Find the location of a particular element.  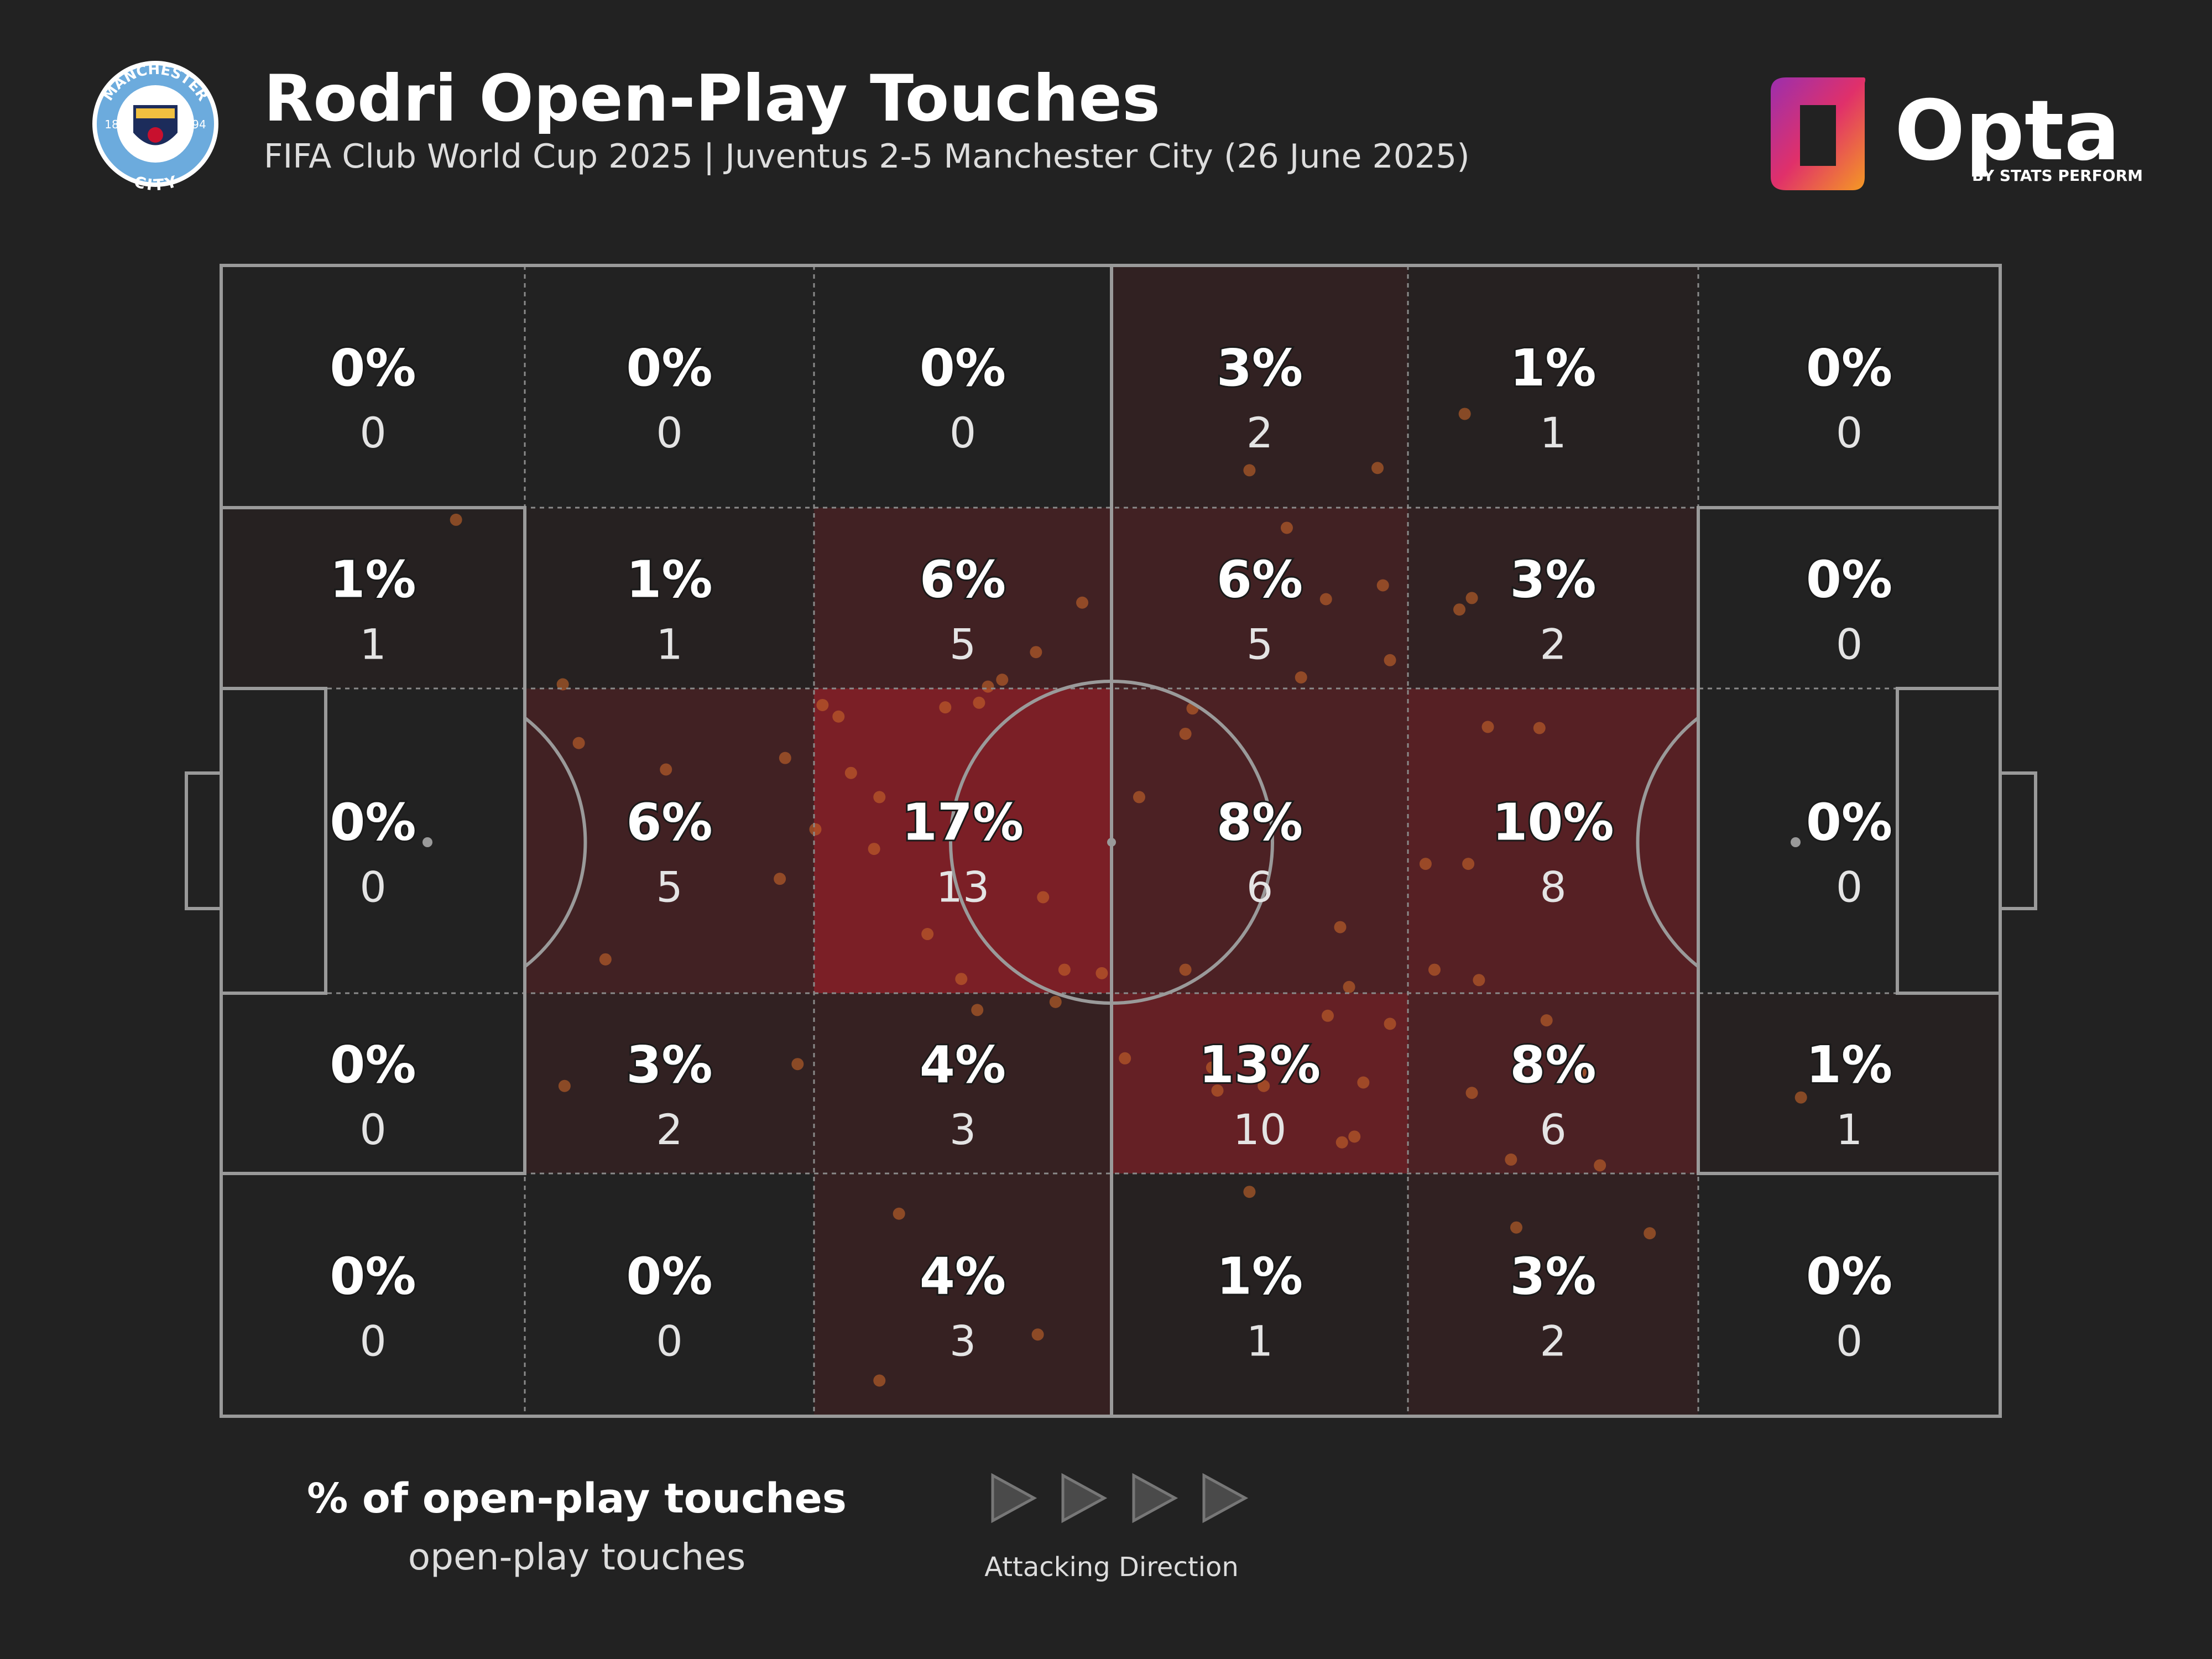

crest: MANCHESTER CITY 18 94 is located at coordinates (155, 128).